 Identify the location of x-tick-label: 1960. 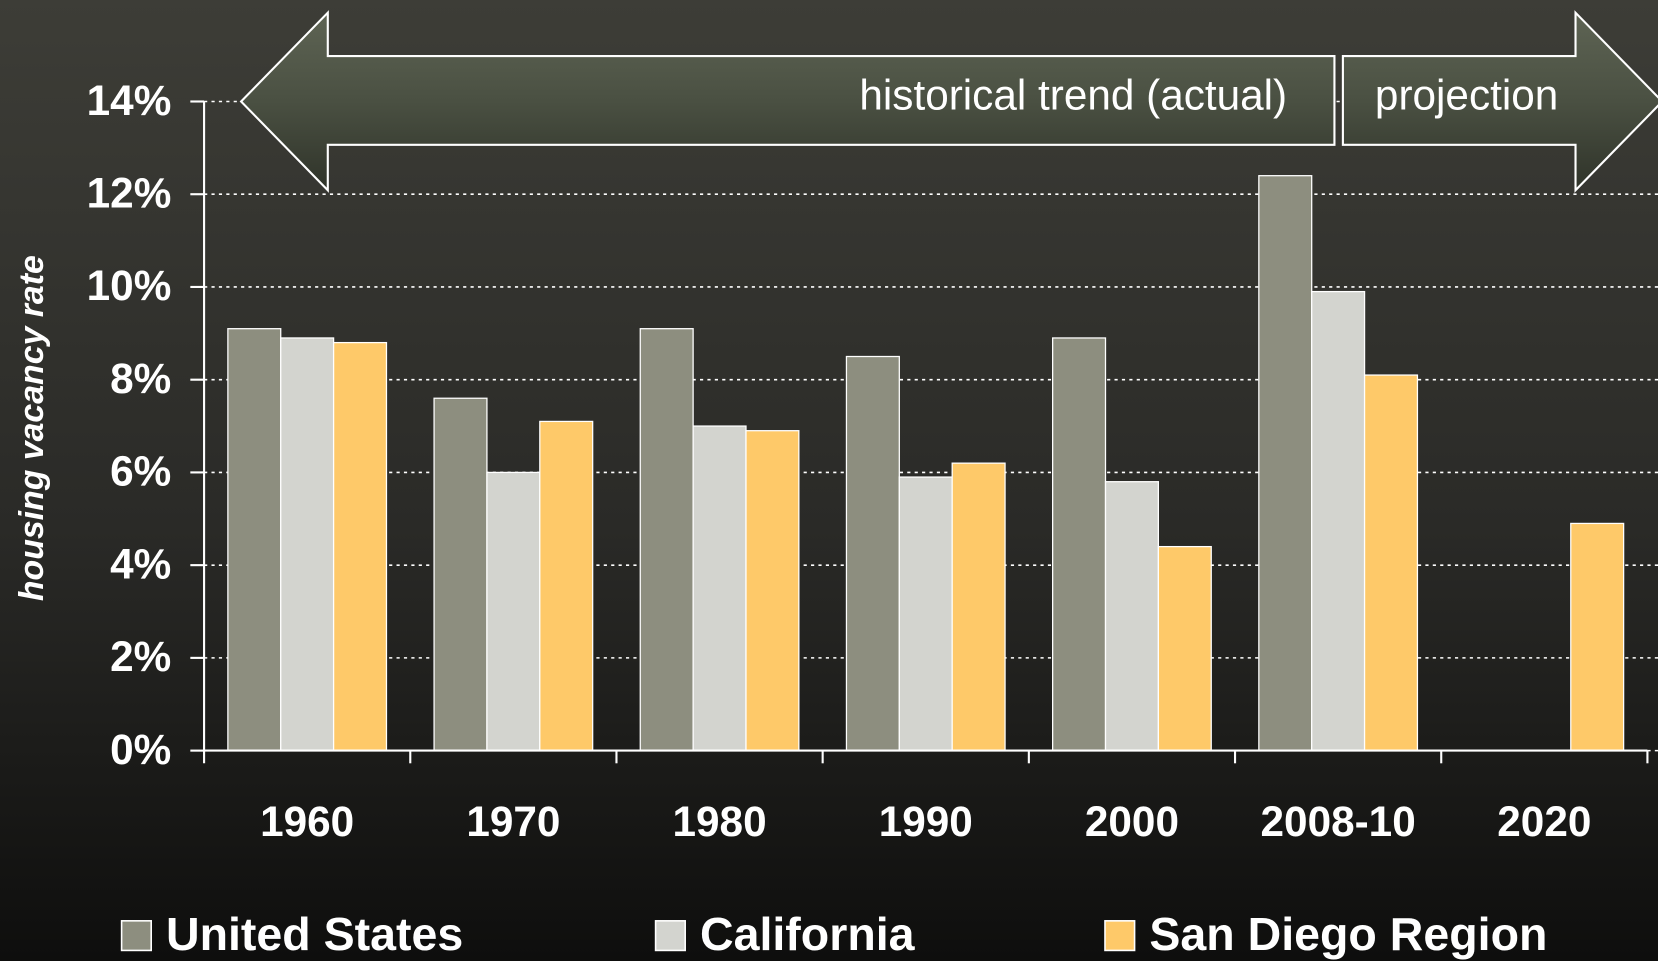
(307, 821).